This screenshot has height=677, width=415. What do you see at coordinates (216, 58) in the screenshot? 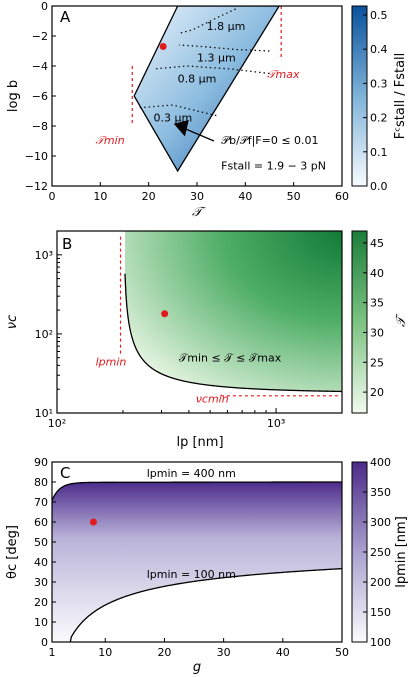
I see `contour-label: 1.3 μm` at bounding box center [216, 58].